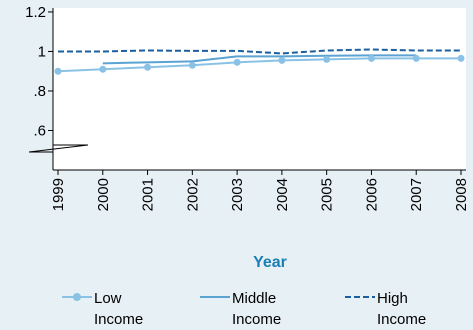 This screenshot has height=330, width=473. I want to click on y-tick-label: .6, so click(39, 130).